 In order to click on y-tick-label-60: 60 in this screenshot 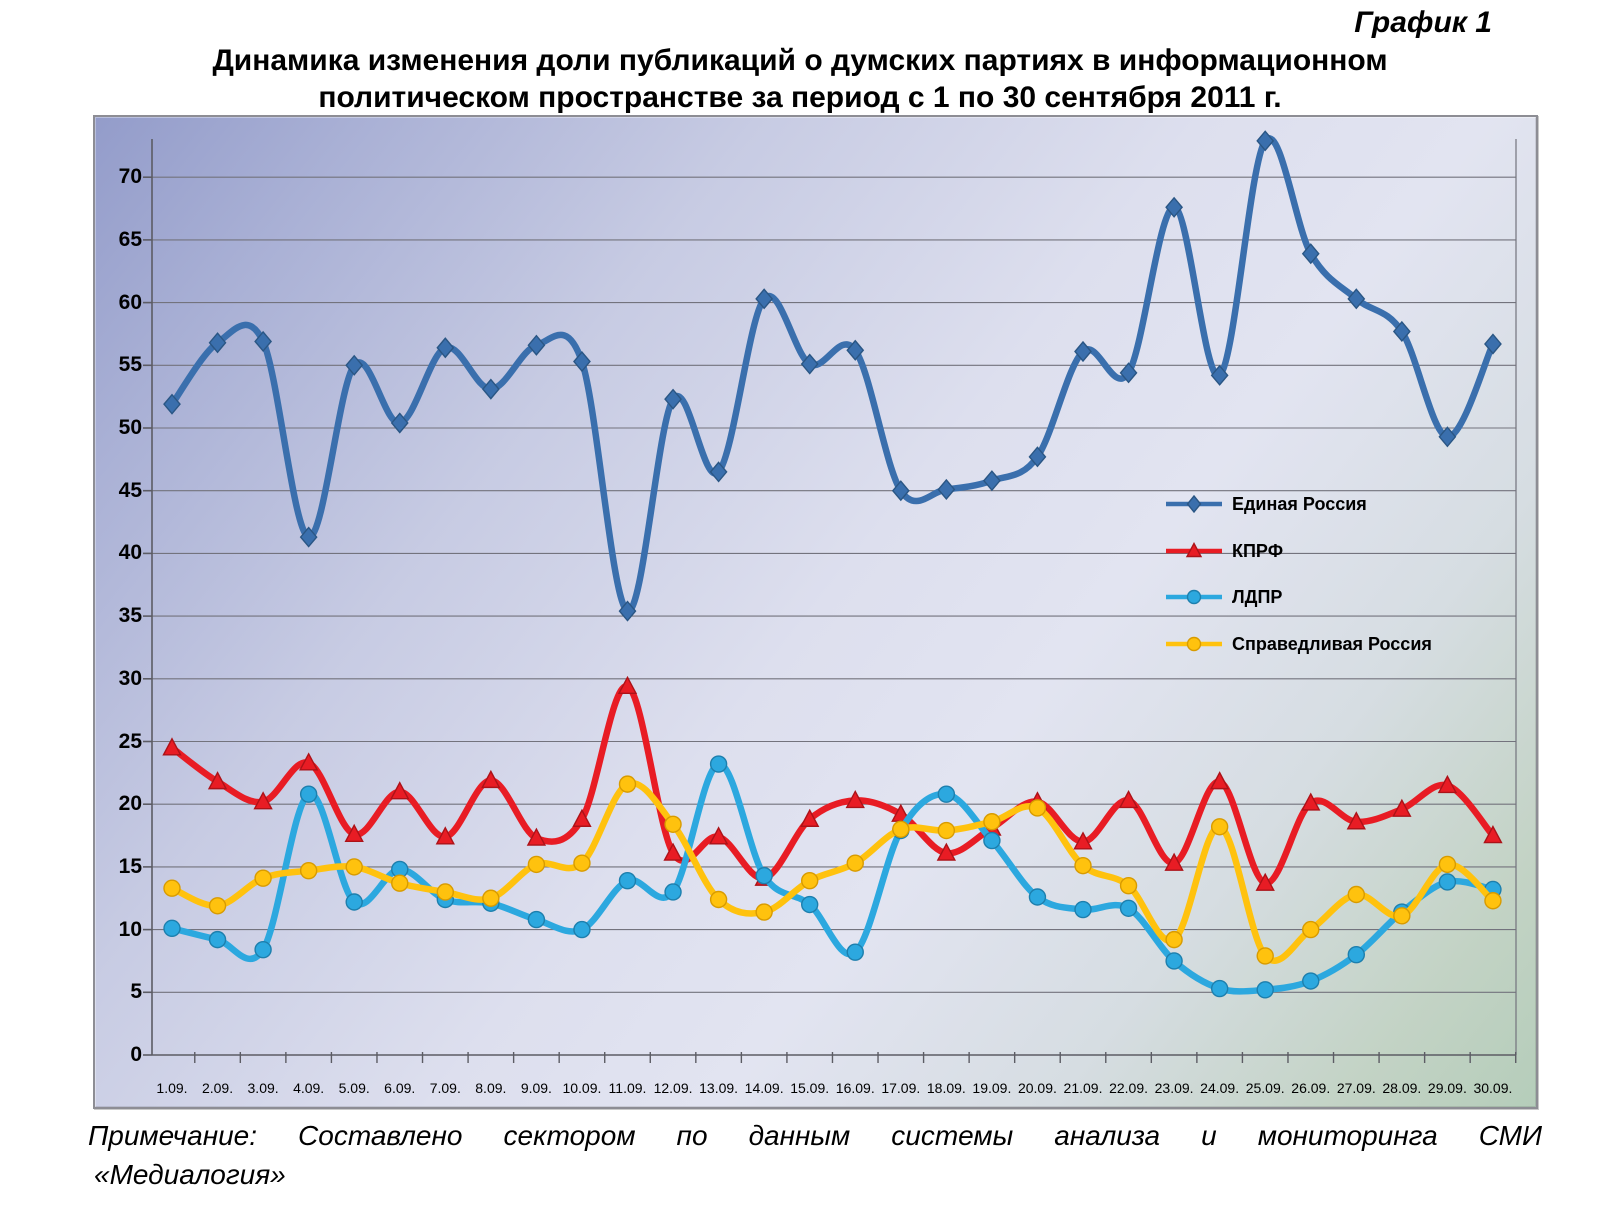, I will do `click(130, 302)`.